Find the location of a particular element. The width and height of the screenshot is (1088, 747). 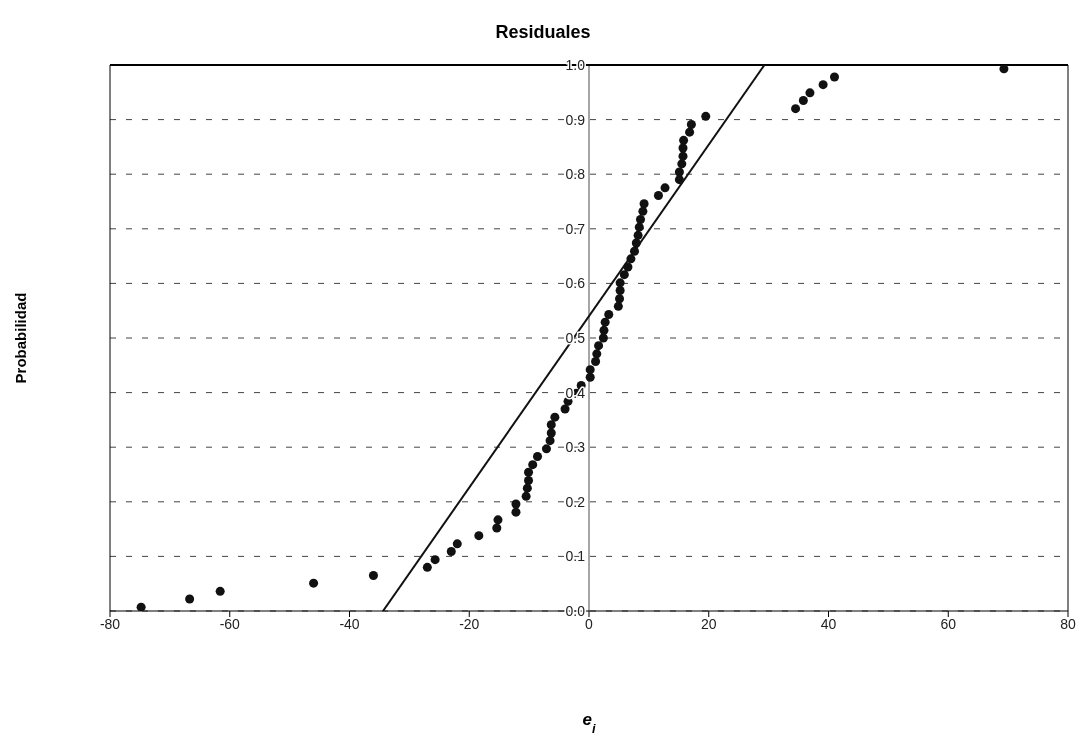

y-tick-label: 0.6 is located at coordinates (575, 283).